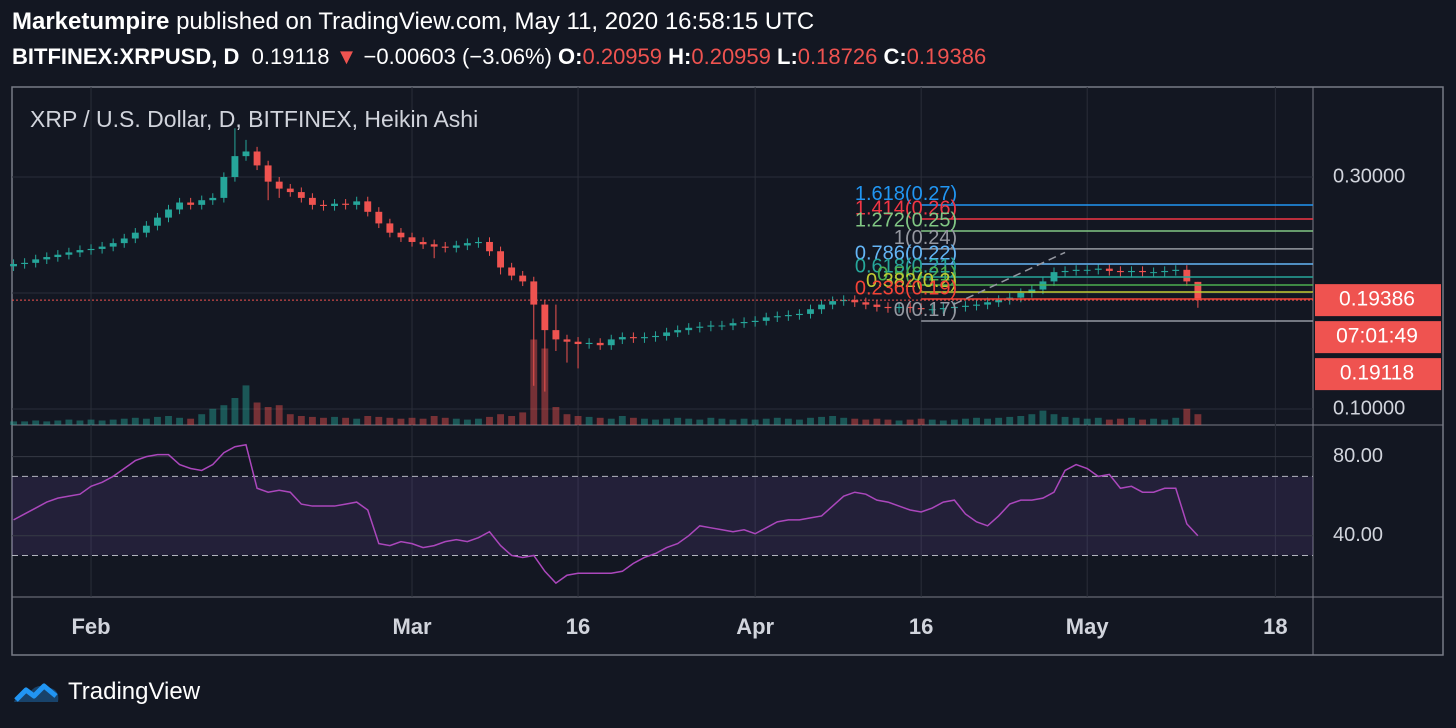 The width and height of the screenshot is (1456, 728). Describe the element at coordinates (1275, 626) in the screenshot. I see `x-tick-label: 18` at that location.